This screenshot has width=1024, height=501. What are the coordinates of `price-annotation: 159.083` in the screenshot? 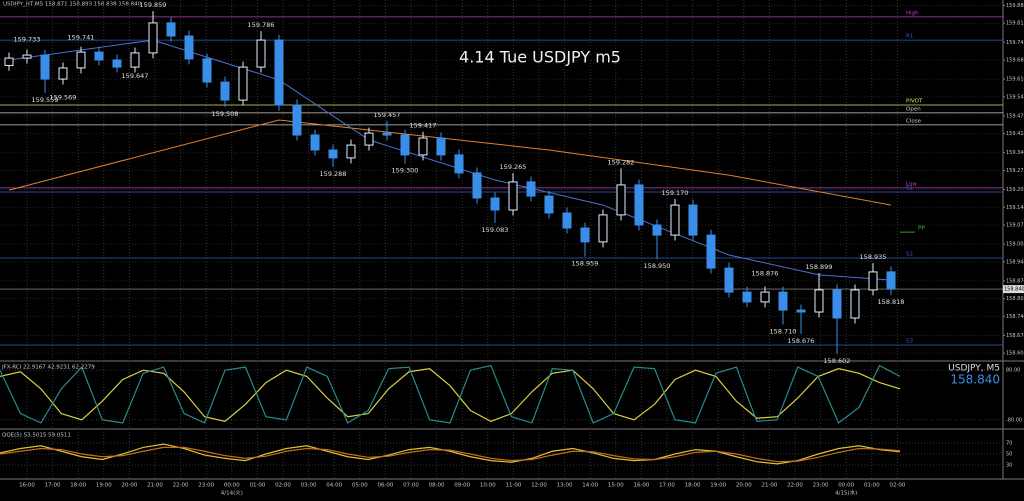 It's located at (495, 230).